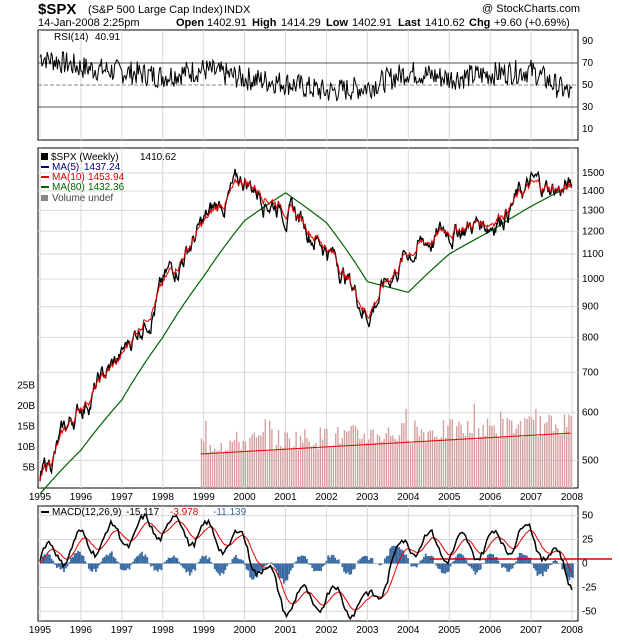 This screenshot has width=620, height=644. I want to click on x-tick-macd-2006: 2006, so click(490, 630).